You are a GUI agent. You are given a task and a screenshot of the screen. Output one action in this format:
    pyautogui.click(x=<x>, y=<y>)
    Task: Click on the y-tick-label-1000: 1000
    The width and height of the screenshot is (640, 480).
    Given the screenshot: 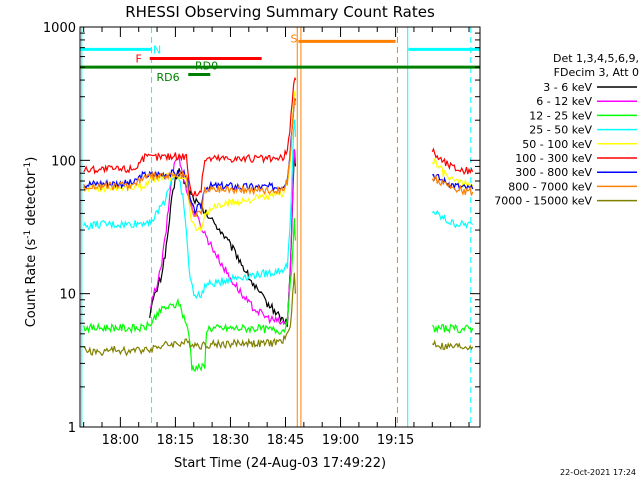 What is the action you would take?
    pyautogui.click(x=59, y=28)
    